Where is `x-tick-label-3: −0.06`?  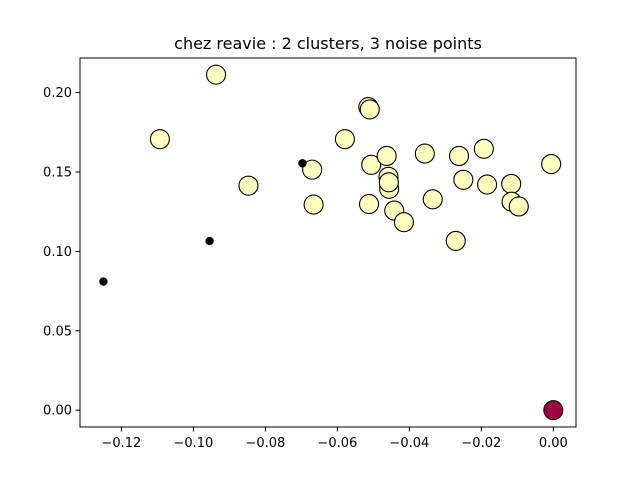 x-tick-label-3: −0.06 is located at coordinates (337, 443).